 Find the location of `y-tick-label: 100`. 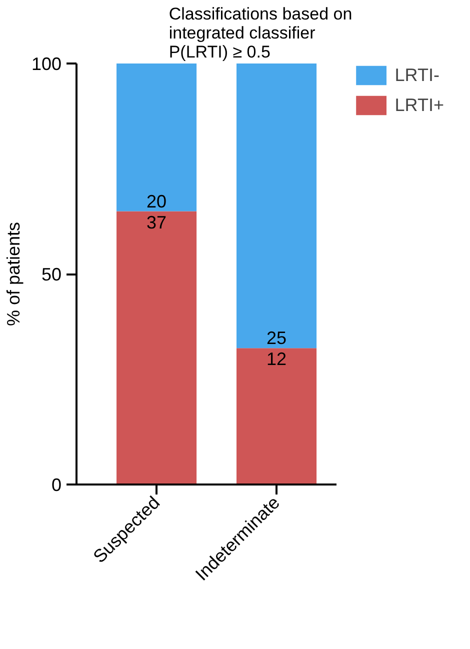

y-tick-label: 100 is located at coordinates (46, 64).